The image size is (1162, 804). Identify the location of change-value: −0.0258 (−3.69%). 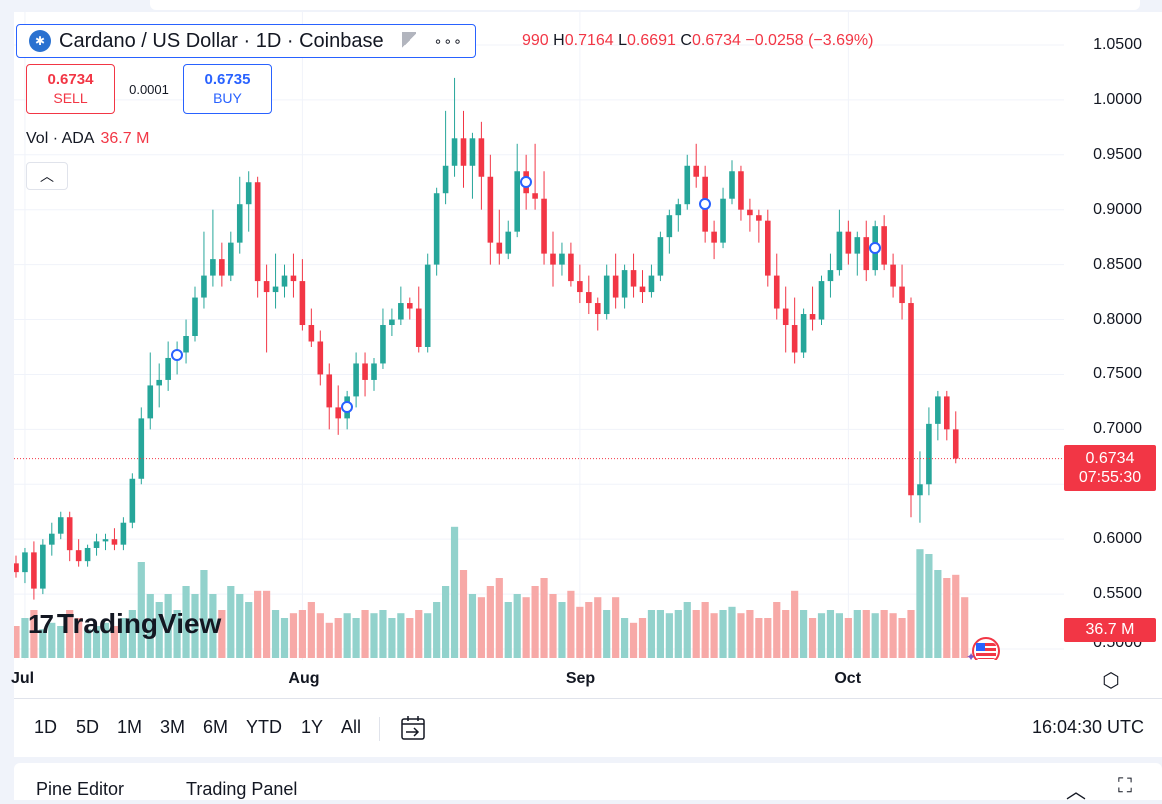
(809, 40).